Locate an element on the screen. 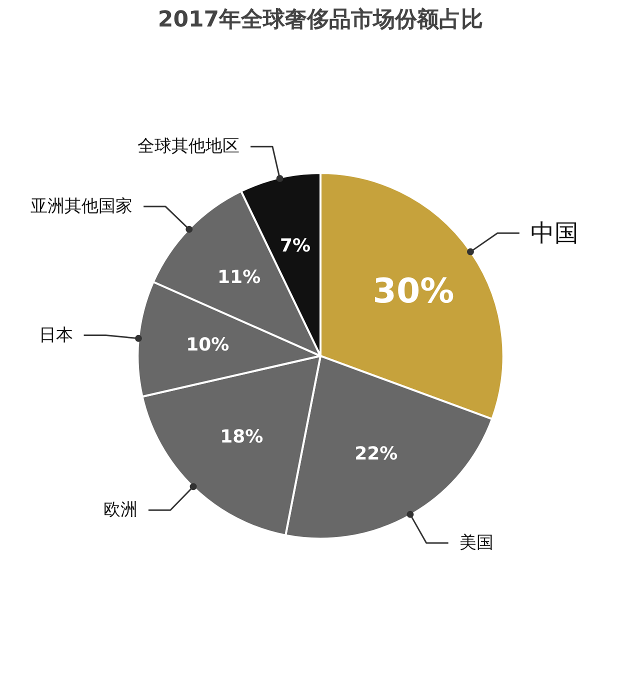 The height and width of the screenshot is (692, 640). data-label: 18% is located at coordinates (242, 437).